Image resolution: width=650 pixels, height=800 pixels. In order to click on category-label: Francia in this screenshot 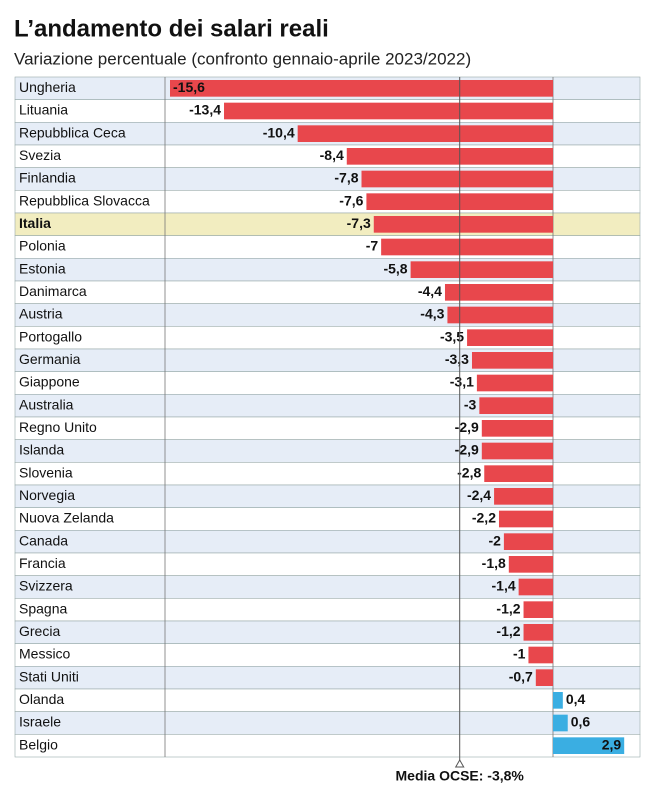, I will do `click(42, 563)`.